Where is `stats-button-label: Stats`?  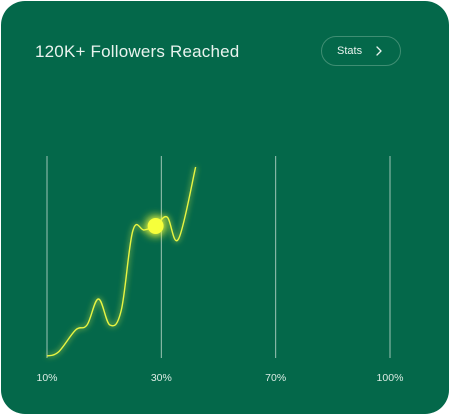 stats-button-label: Stats is located at coordinates (350, 51).